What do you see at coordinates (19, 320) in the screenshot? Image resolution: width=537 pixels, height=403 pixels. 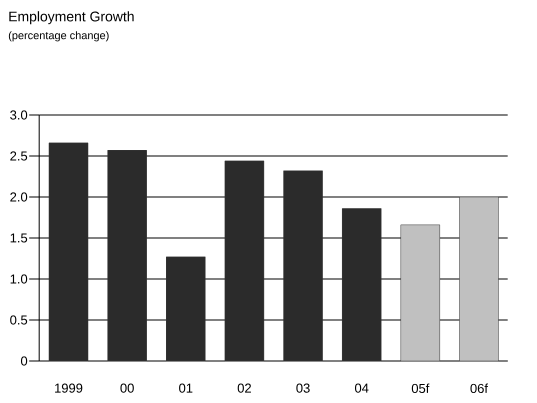 I see `y-tick-label: 0.5` at bounding box center [19, 320].